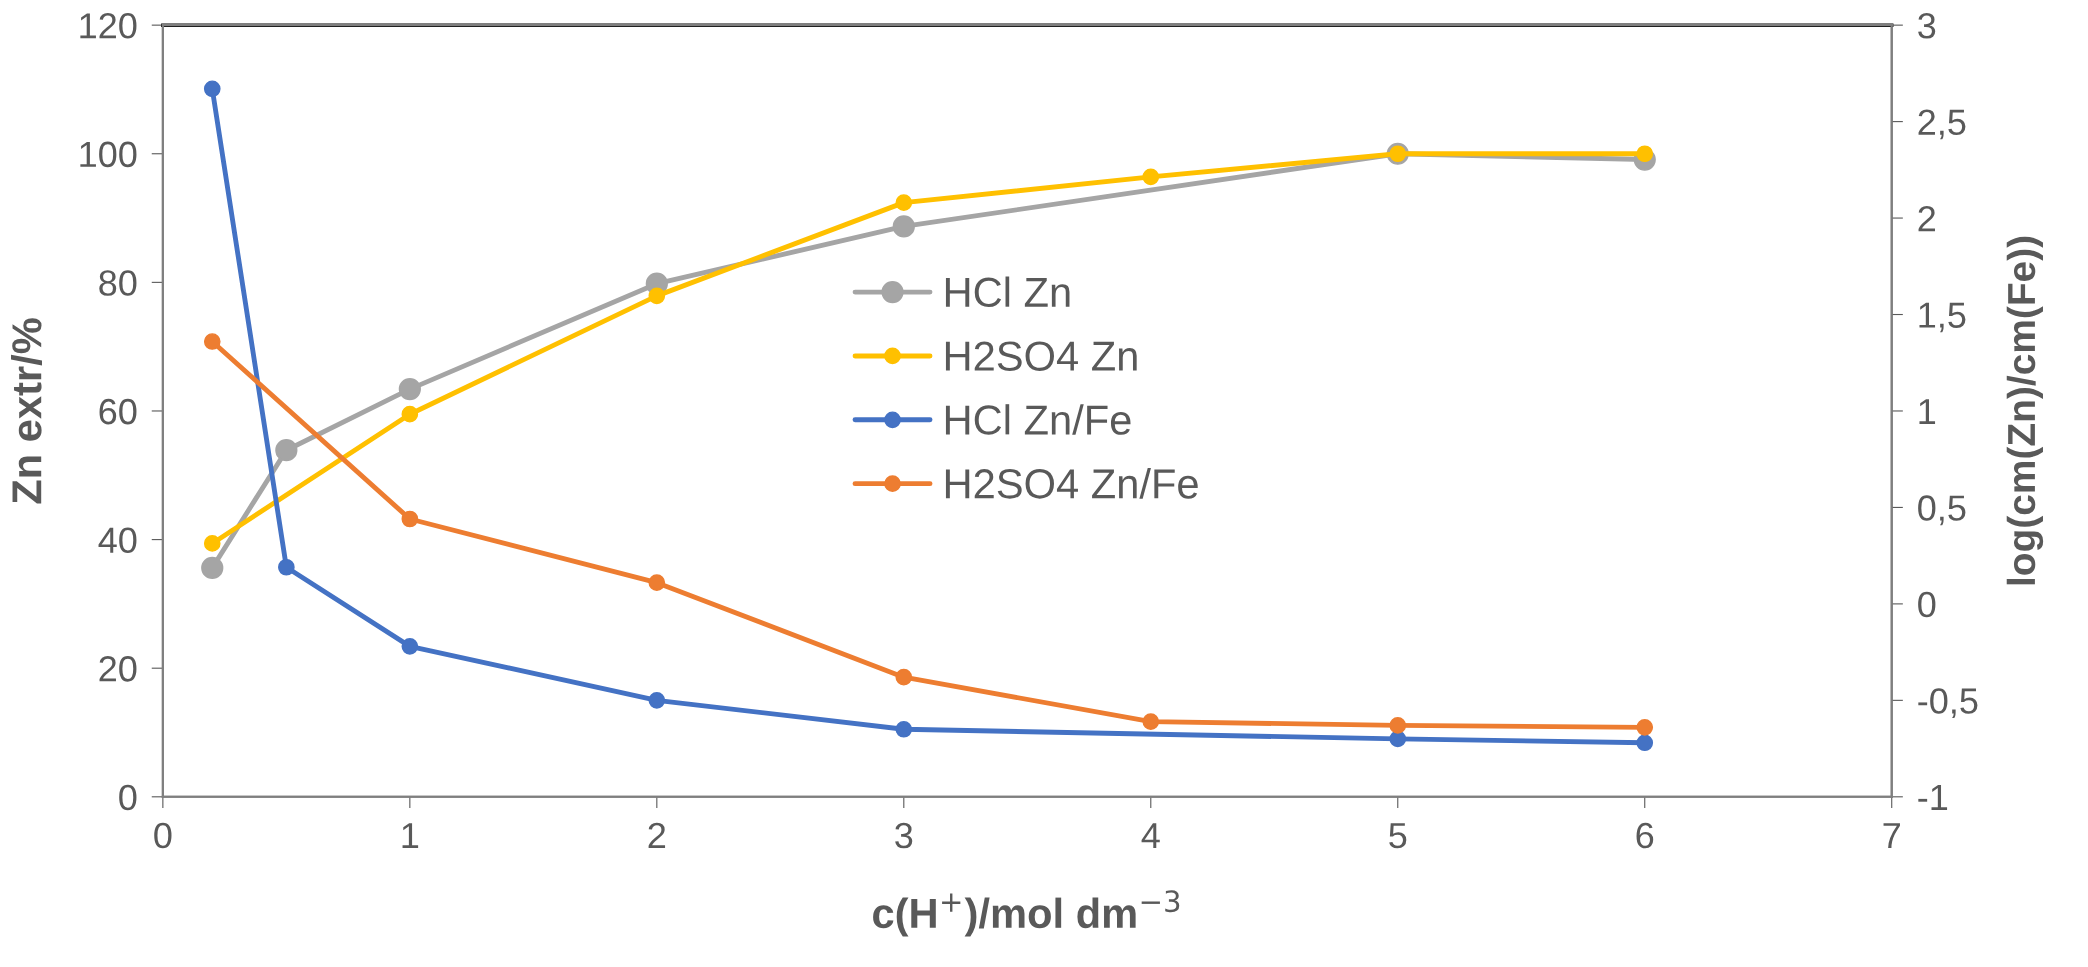 The image size is (2088, 967). What do you see at coordinates (27, 411) in the screenshot?
I see `y-axis-title: Zn extr/%` at bounding box center [27, 411].